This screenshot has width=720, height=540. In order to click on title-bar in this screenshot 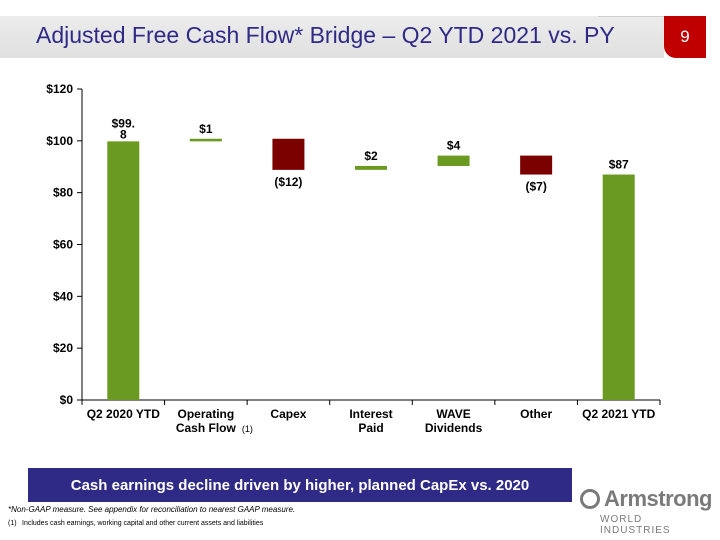, I will do `click(332, 37)`.